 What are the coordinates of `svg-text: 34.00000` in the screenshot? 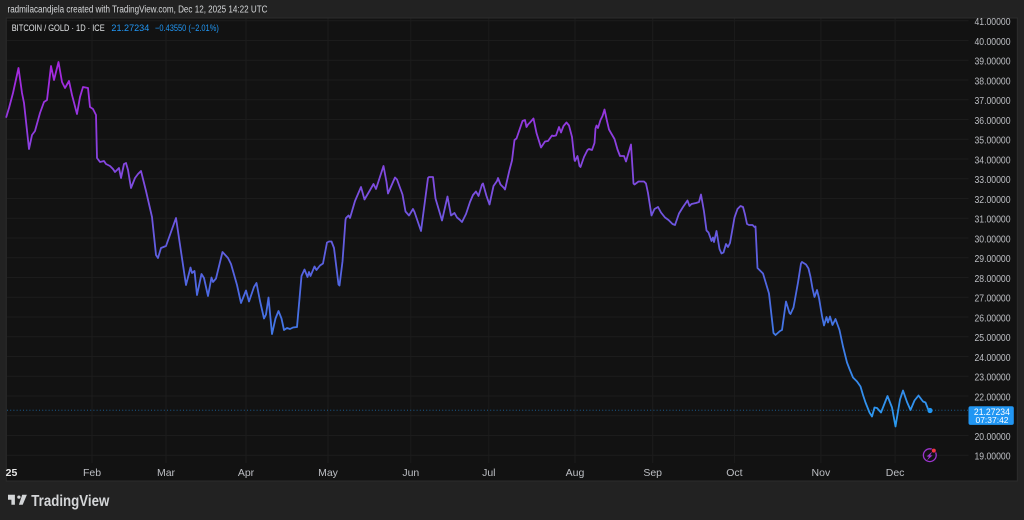 It's located at (993, 160).